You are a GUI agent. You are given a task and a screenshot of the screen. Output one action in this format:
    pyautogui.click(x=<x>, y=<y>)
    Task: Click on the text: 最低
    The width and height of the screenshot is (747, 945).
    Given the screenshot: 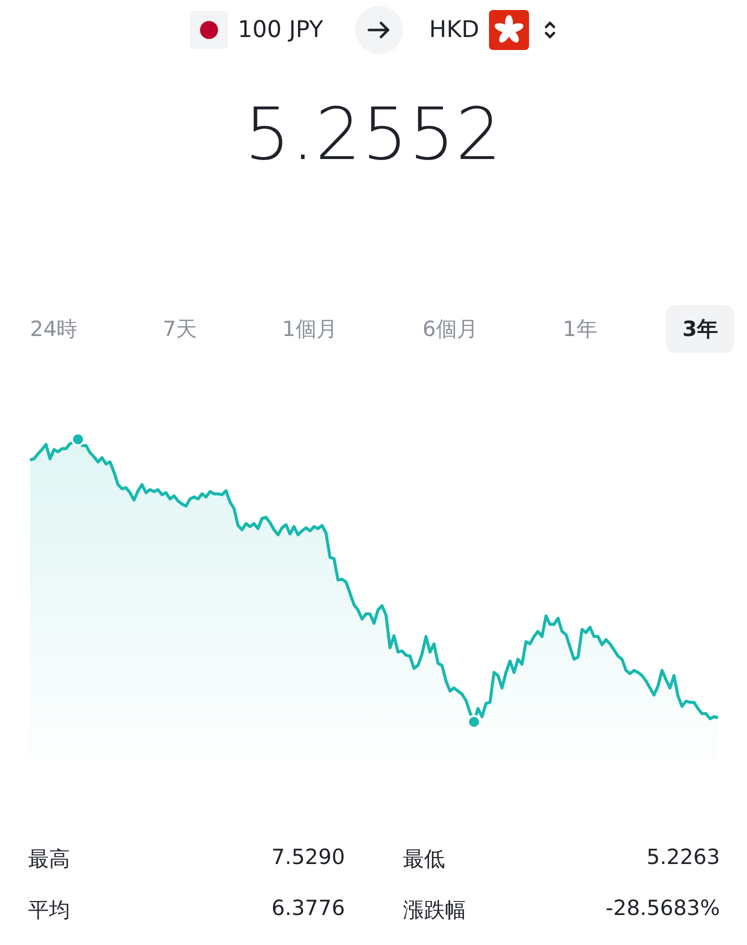 What is the action you would take?
    pyautogui.click(x=424, y=859)
    